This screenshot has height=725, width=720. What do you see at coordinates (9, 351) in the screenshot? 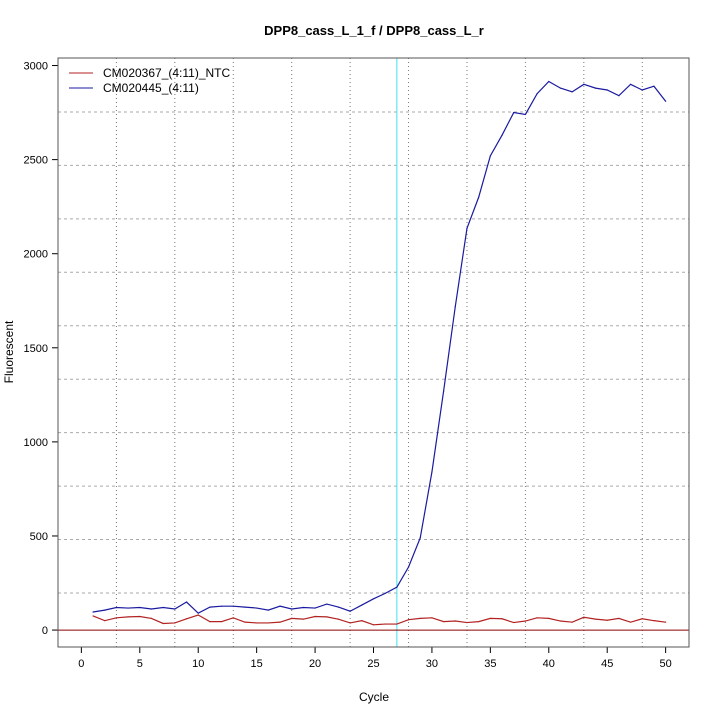
I see `y-axis-label: Fluorescent` at bounding box center [9, 351].